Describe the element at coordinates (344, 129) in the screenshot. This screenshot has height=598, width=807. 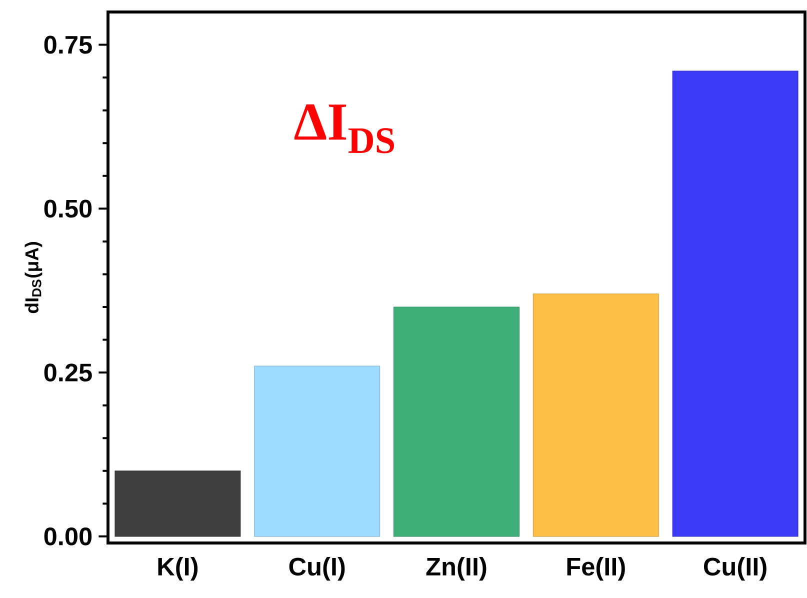
I see `annotation: ΔI$_{DS}$` at that location.